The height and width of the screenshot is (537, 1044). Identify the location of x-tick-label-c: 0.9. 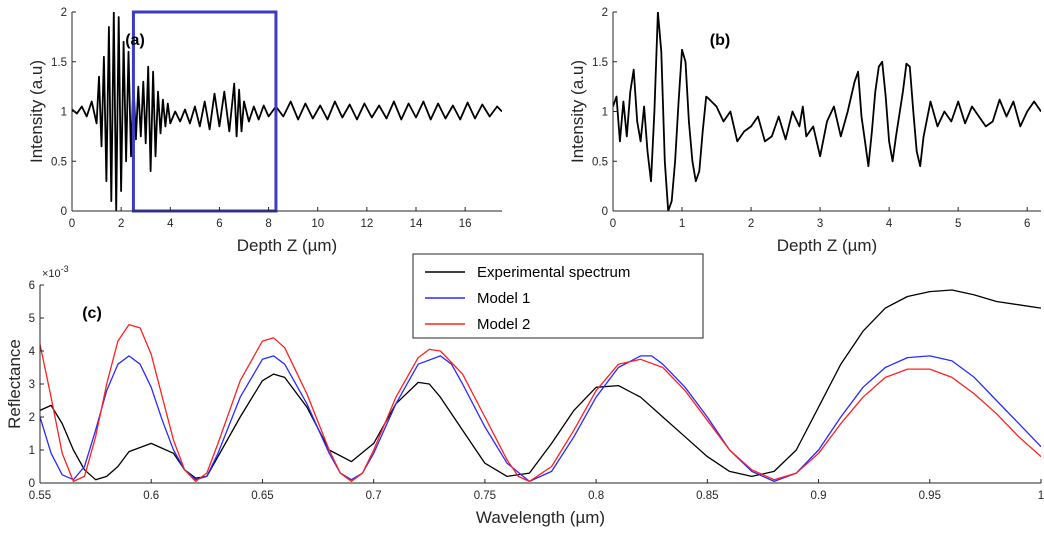
(819, 496).